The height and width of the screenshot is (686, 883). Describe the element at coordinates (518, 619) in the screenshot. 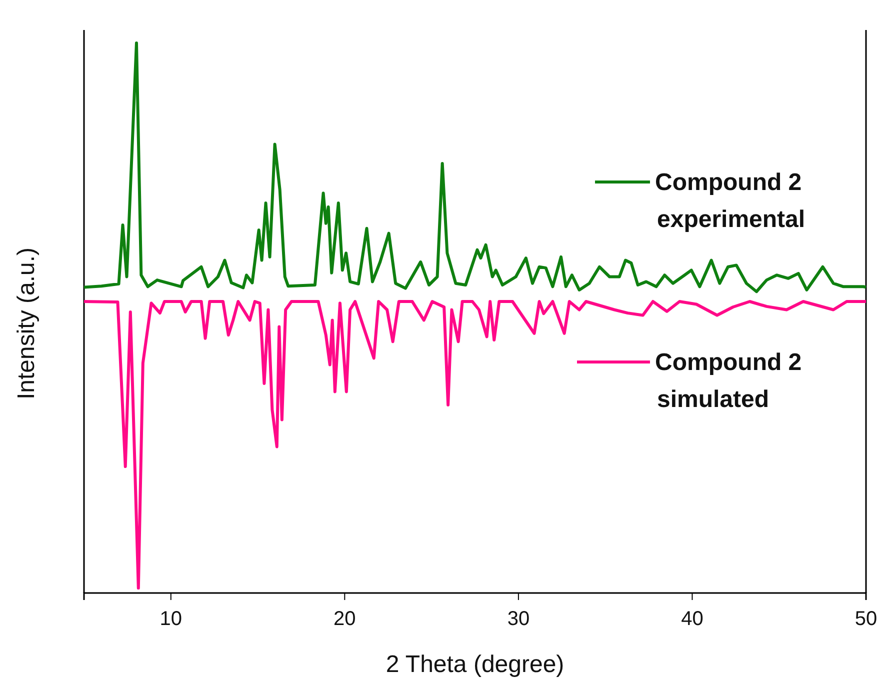

I see `x-tick-label: 30` at that location.